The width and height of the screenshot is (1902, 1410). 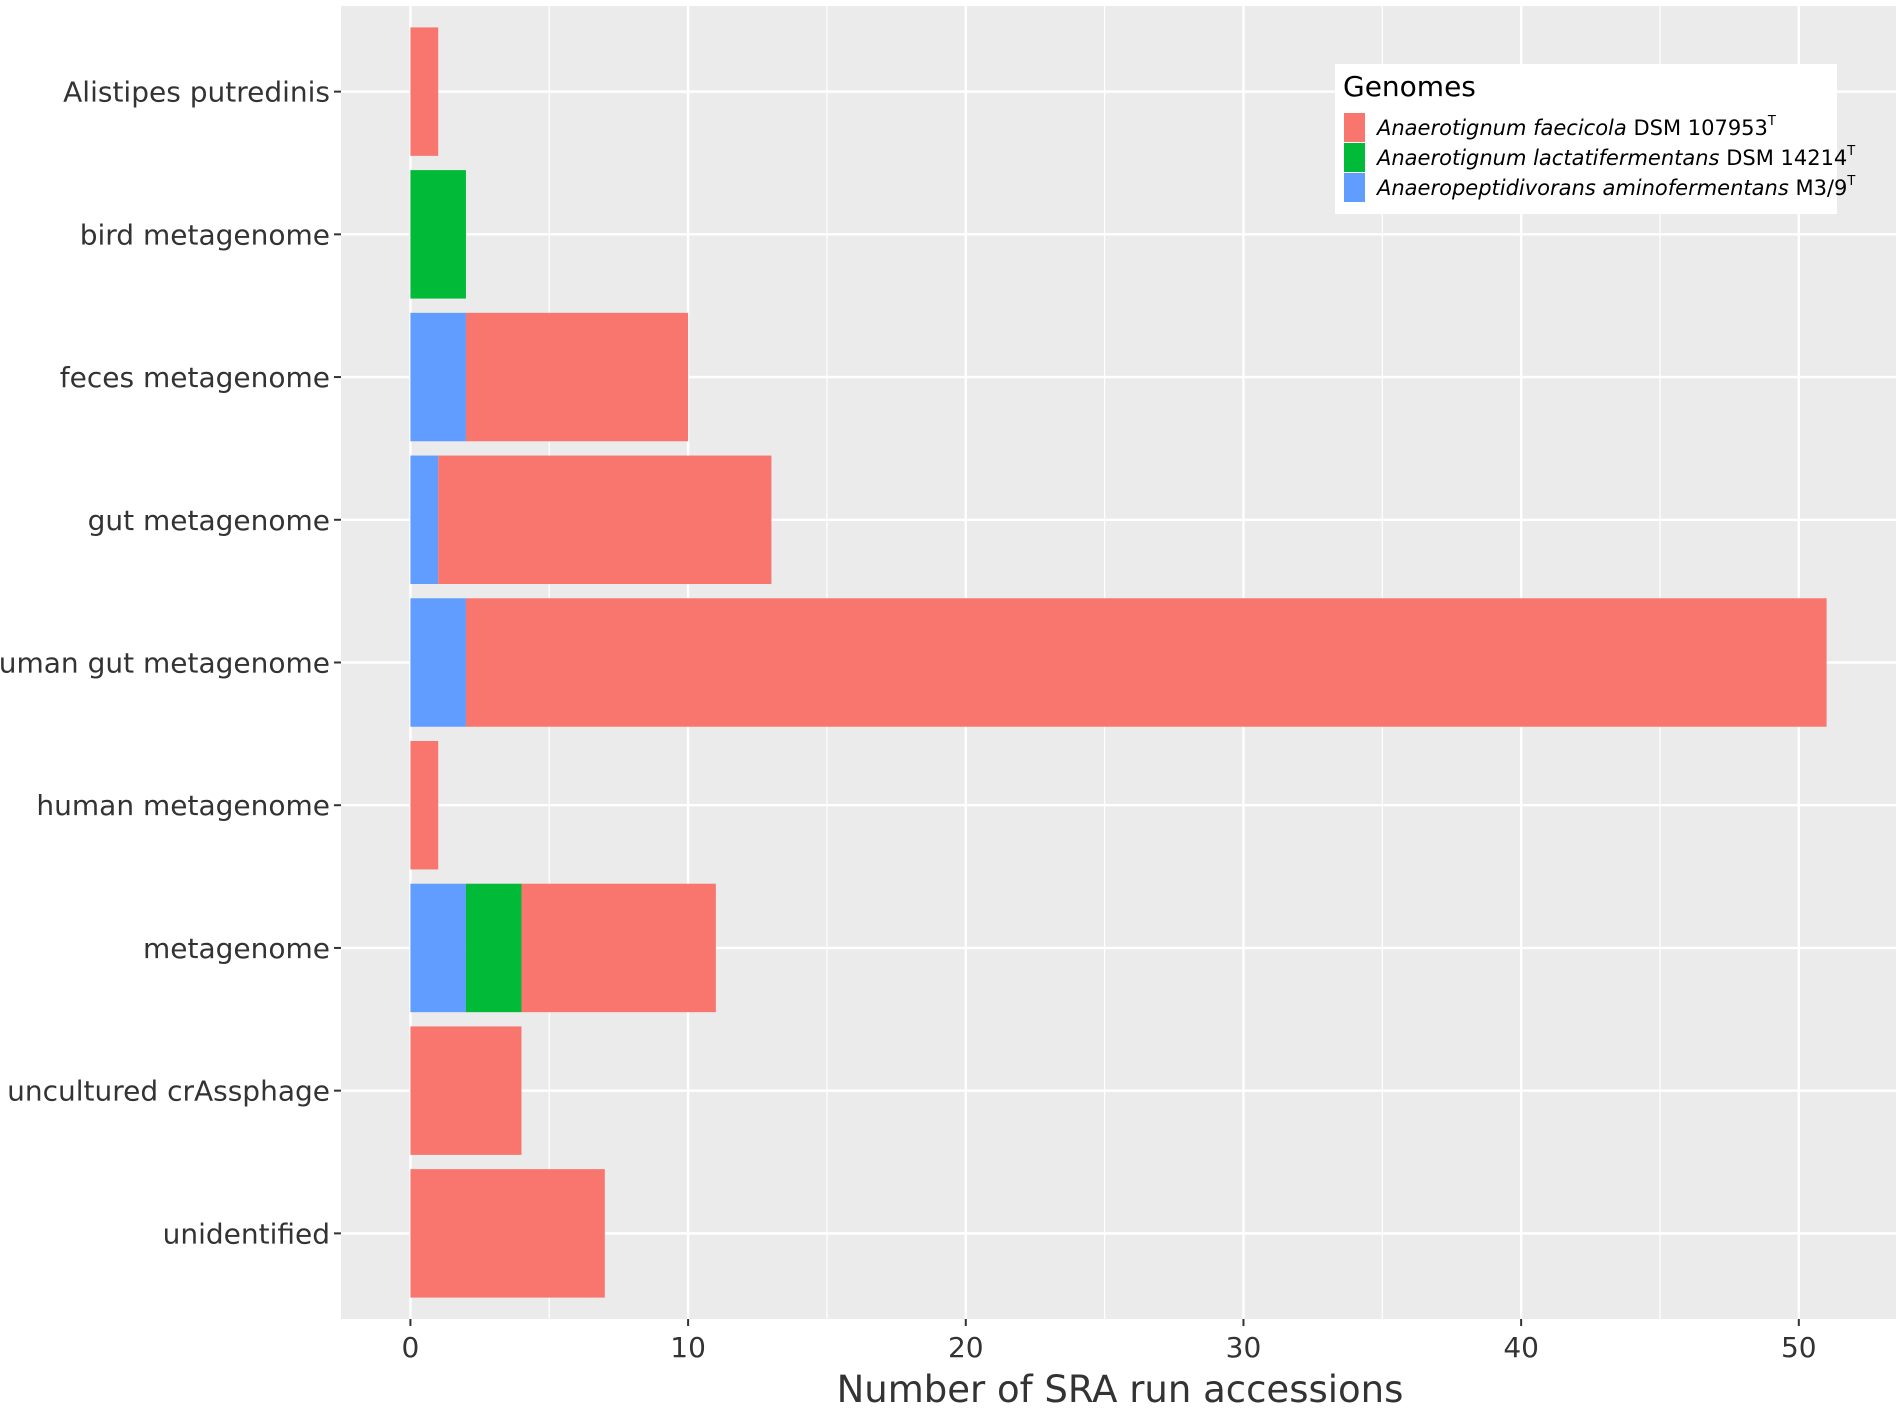 I want to click on legend-title: Genomes, so click(x=1409, y=86).